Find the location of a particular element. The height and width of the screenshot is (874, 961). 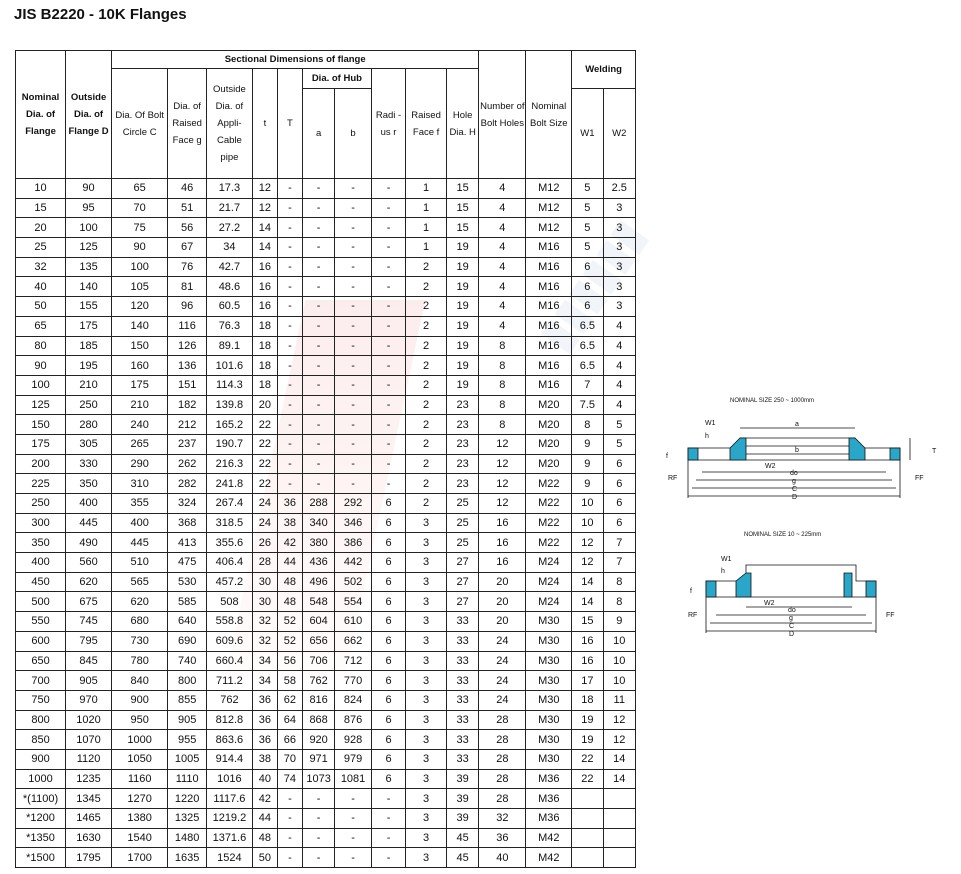

header-w2: W2 is located at coordinates (619, 133).